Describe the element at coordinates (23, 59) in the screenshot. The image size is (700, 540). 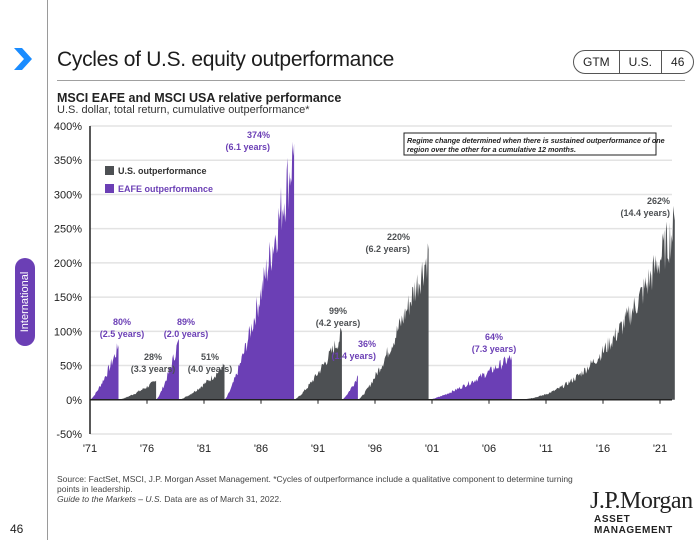
I see `chevron-right-icon` at that location.